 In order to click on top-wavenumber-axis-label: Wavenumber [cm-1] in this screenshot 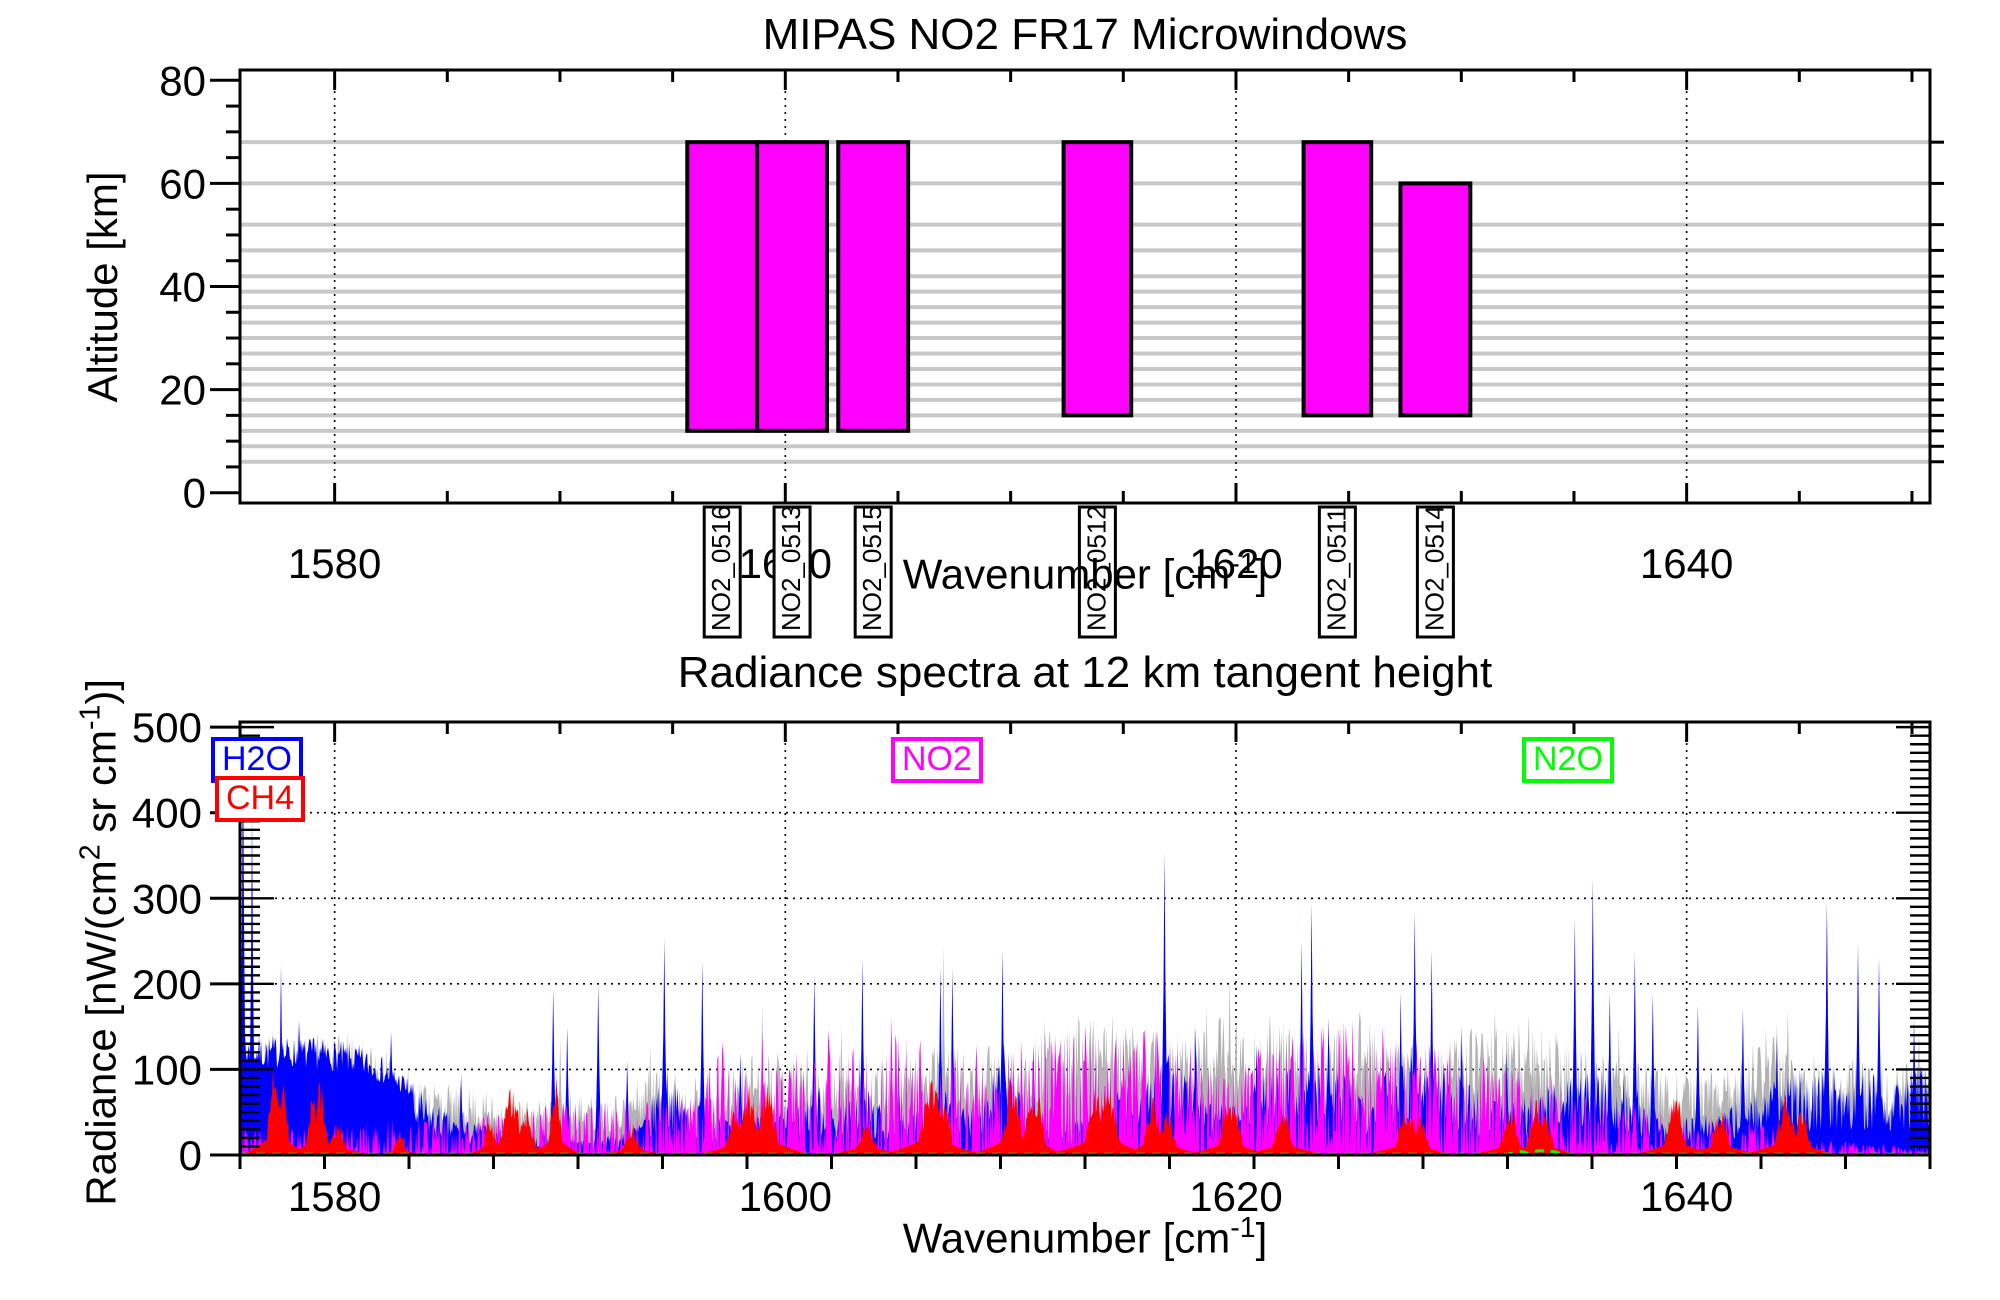, I will do `click(1085, 573)`.